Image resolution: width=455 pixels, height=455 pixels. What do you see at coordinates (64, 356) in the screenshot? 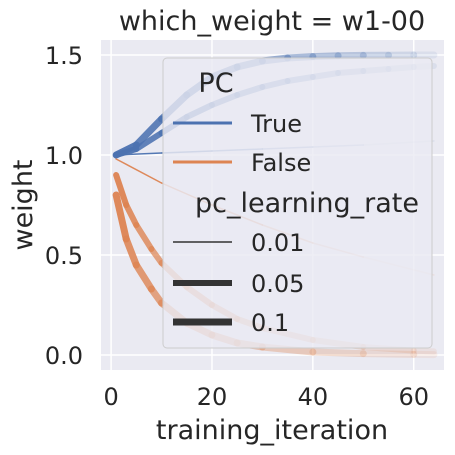
I see `y-tick-label: 0.0` at bounding box center [64, 356].